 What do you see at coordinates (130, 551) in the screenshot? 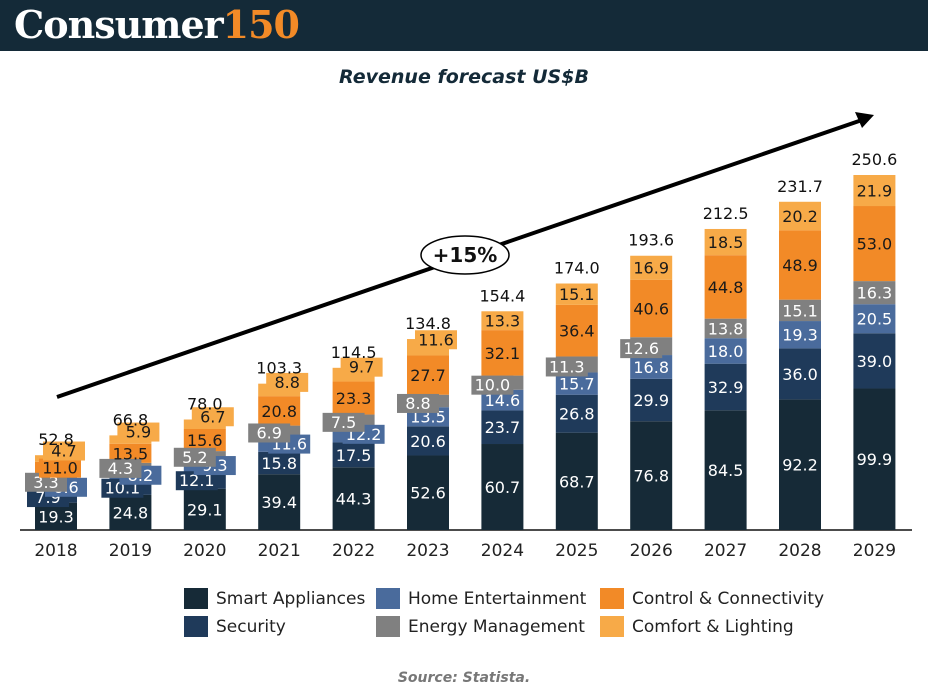
I see `x-tick-label: 2019` at bounding box center [130, 551].